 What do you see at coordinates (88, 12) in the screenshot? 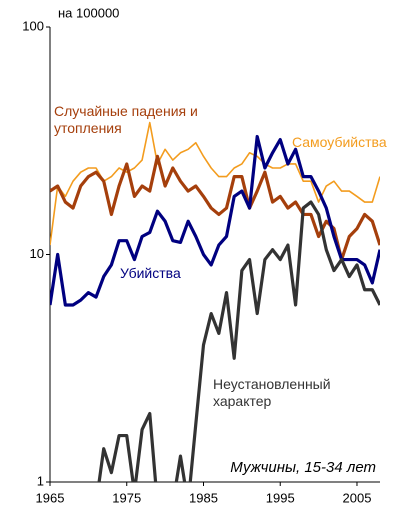
I see `y-unit: на 100000` at bounding box center [88, 12].